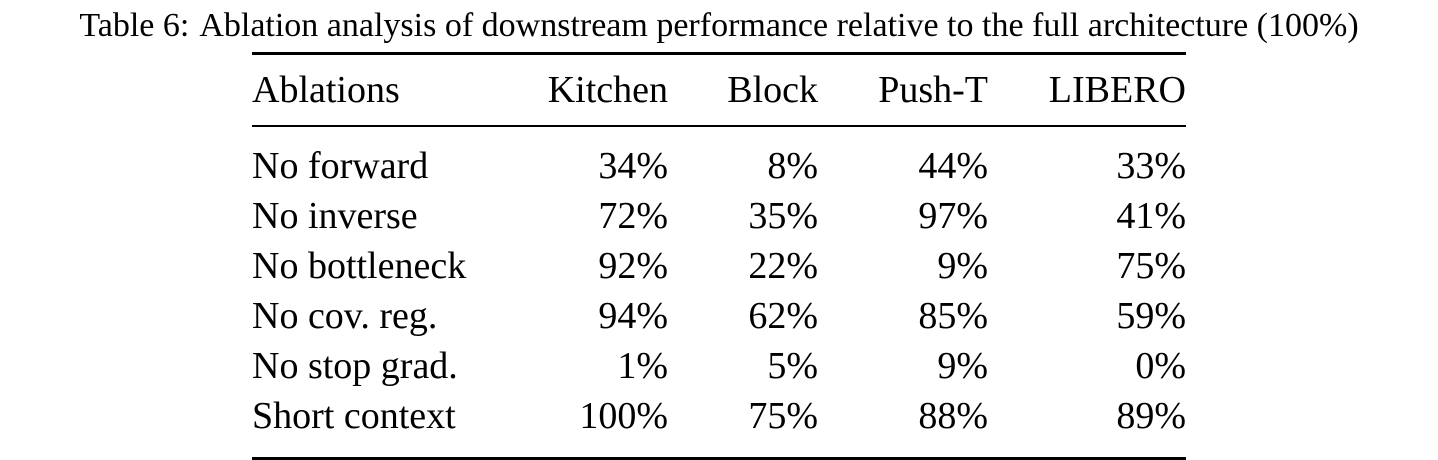 The height and width of the screenshot is (460, 1438). I want to click on cell-block: 22%, so click(783, 266).